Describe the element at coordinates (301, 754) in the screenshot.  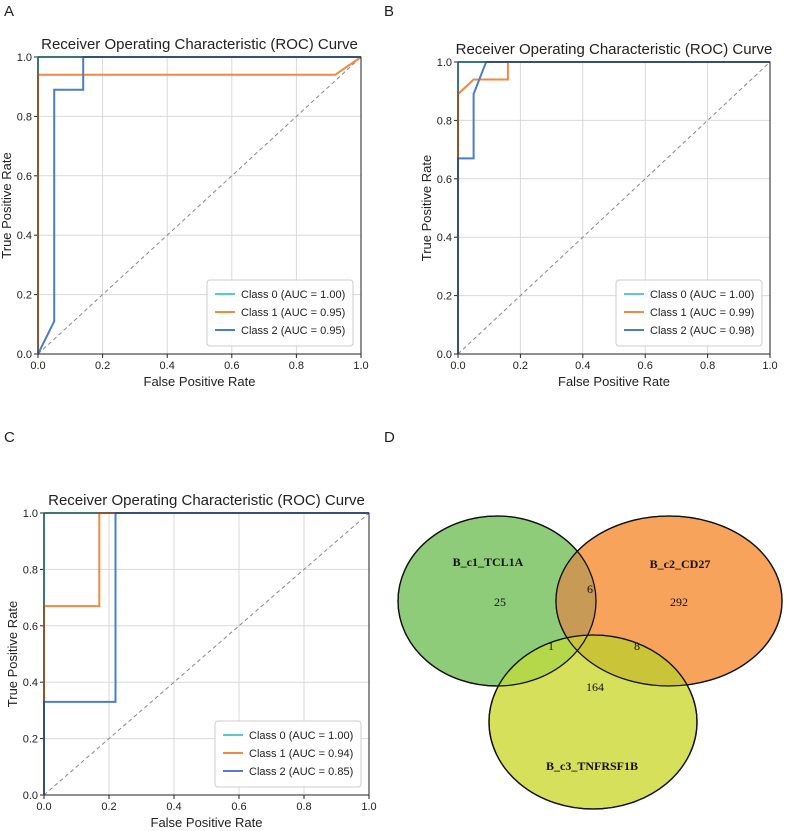
I see `legend-entry-class-1: Class 1 (AUC = 0.94)` at that location.